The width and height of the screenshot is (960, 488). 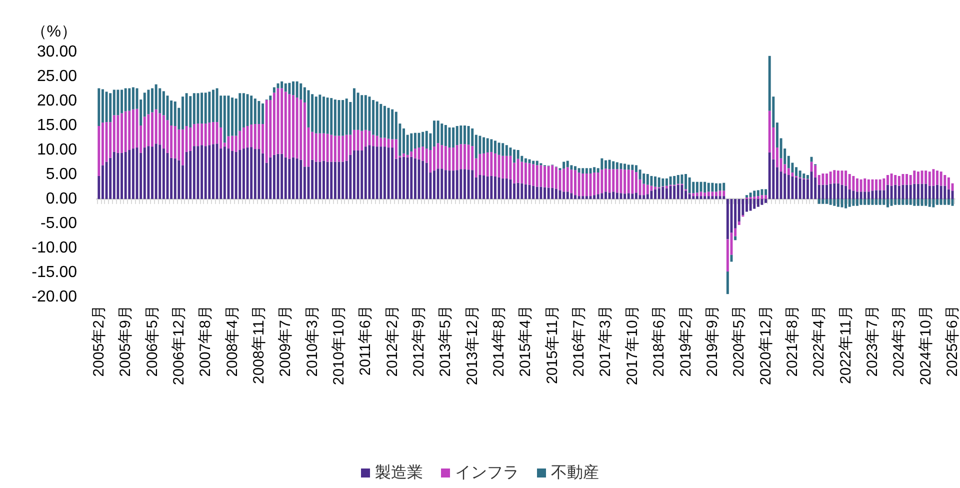 What do you see at coordinates (845, 344) in the screenshot?
I see `x-tick-label: 2022年11月` at bounding box center [845, 344].